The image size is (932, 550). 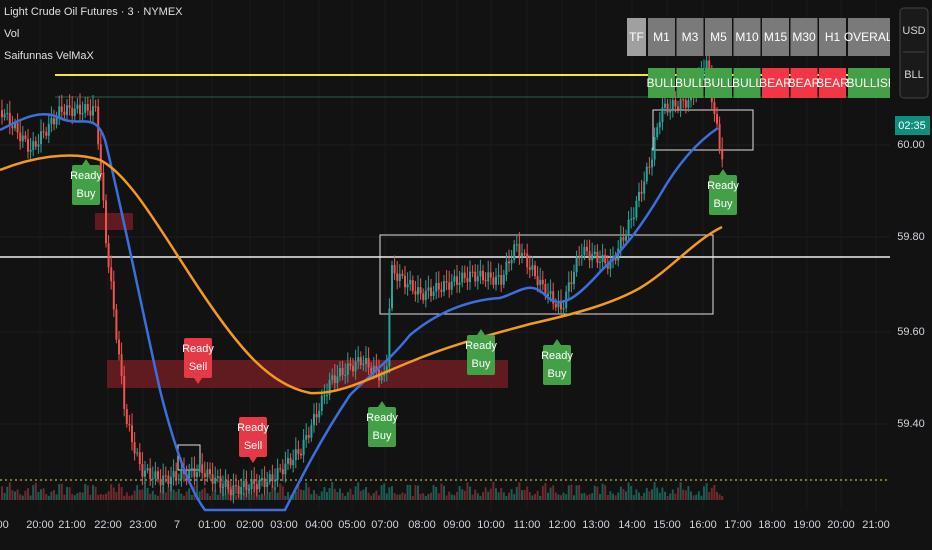 What do you see at coordinates (661, 37) in the screenshot?
I see `table-header-text: M1` at bounding box center [661, 37].